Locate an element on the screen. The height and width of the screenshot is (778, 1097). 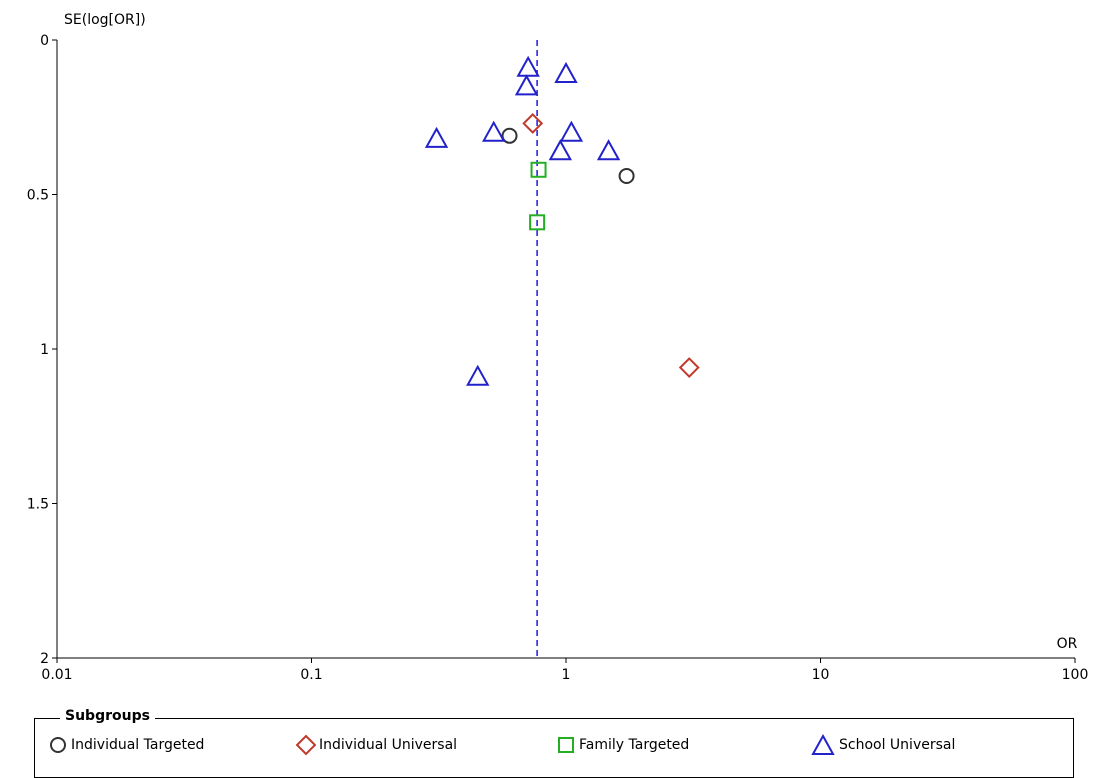
legend-diamond-icon is located at coordinates (306, 745).